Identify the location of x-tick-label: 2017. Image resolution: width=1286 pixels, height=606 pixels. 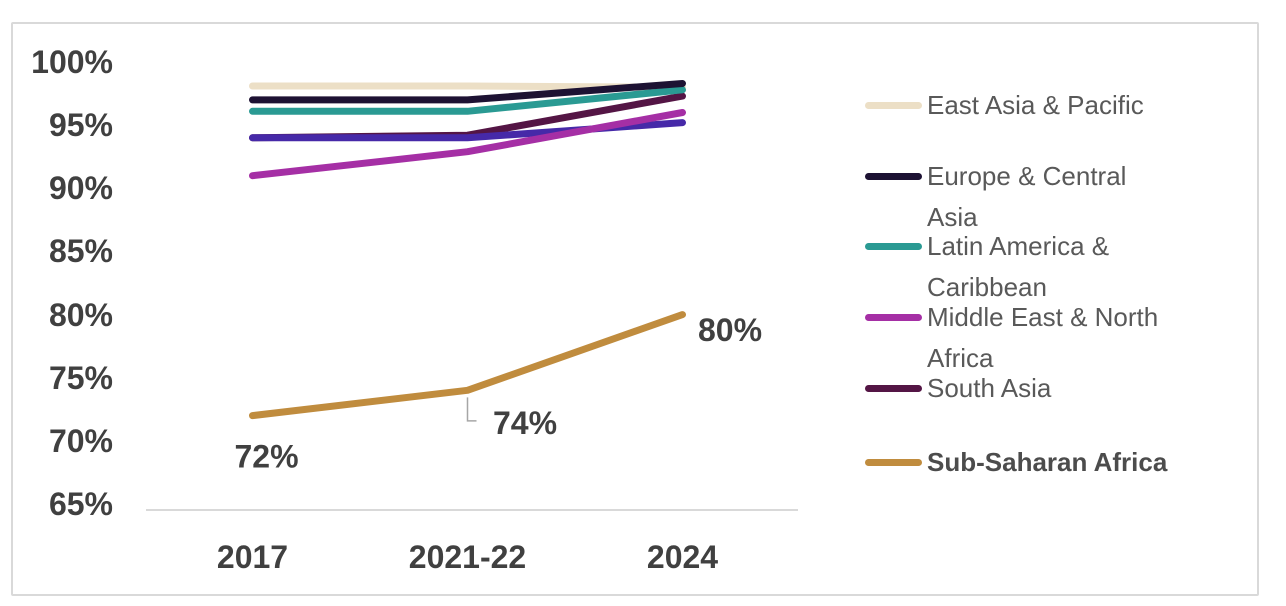
(252, 557).